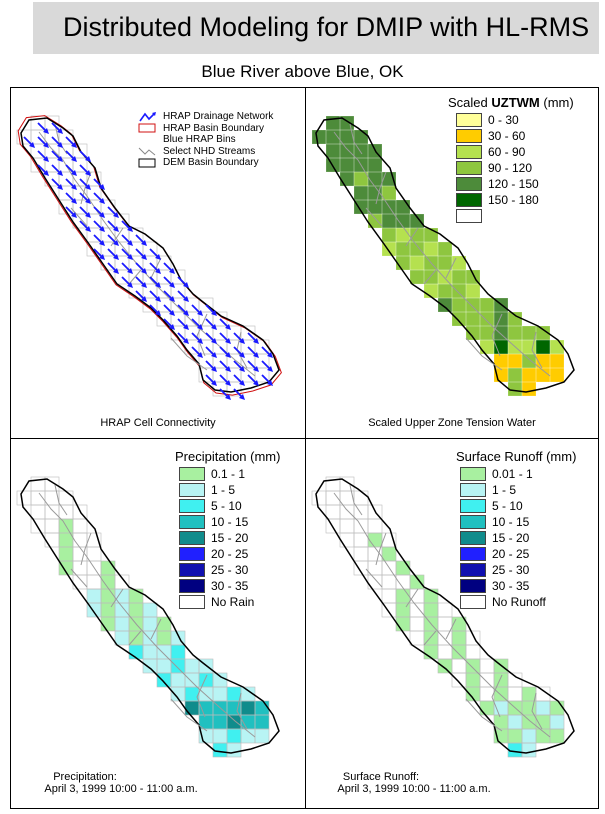 Image resolution: width=605 pixels, height=814 pixels. What do you see at coordinates (381, 777) in the screenshot?
I see `caption-runoff-line1: Surface Runoff:` at bounding box center [381, 777].